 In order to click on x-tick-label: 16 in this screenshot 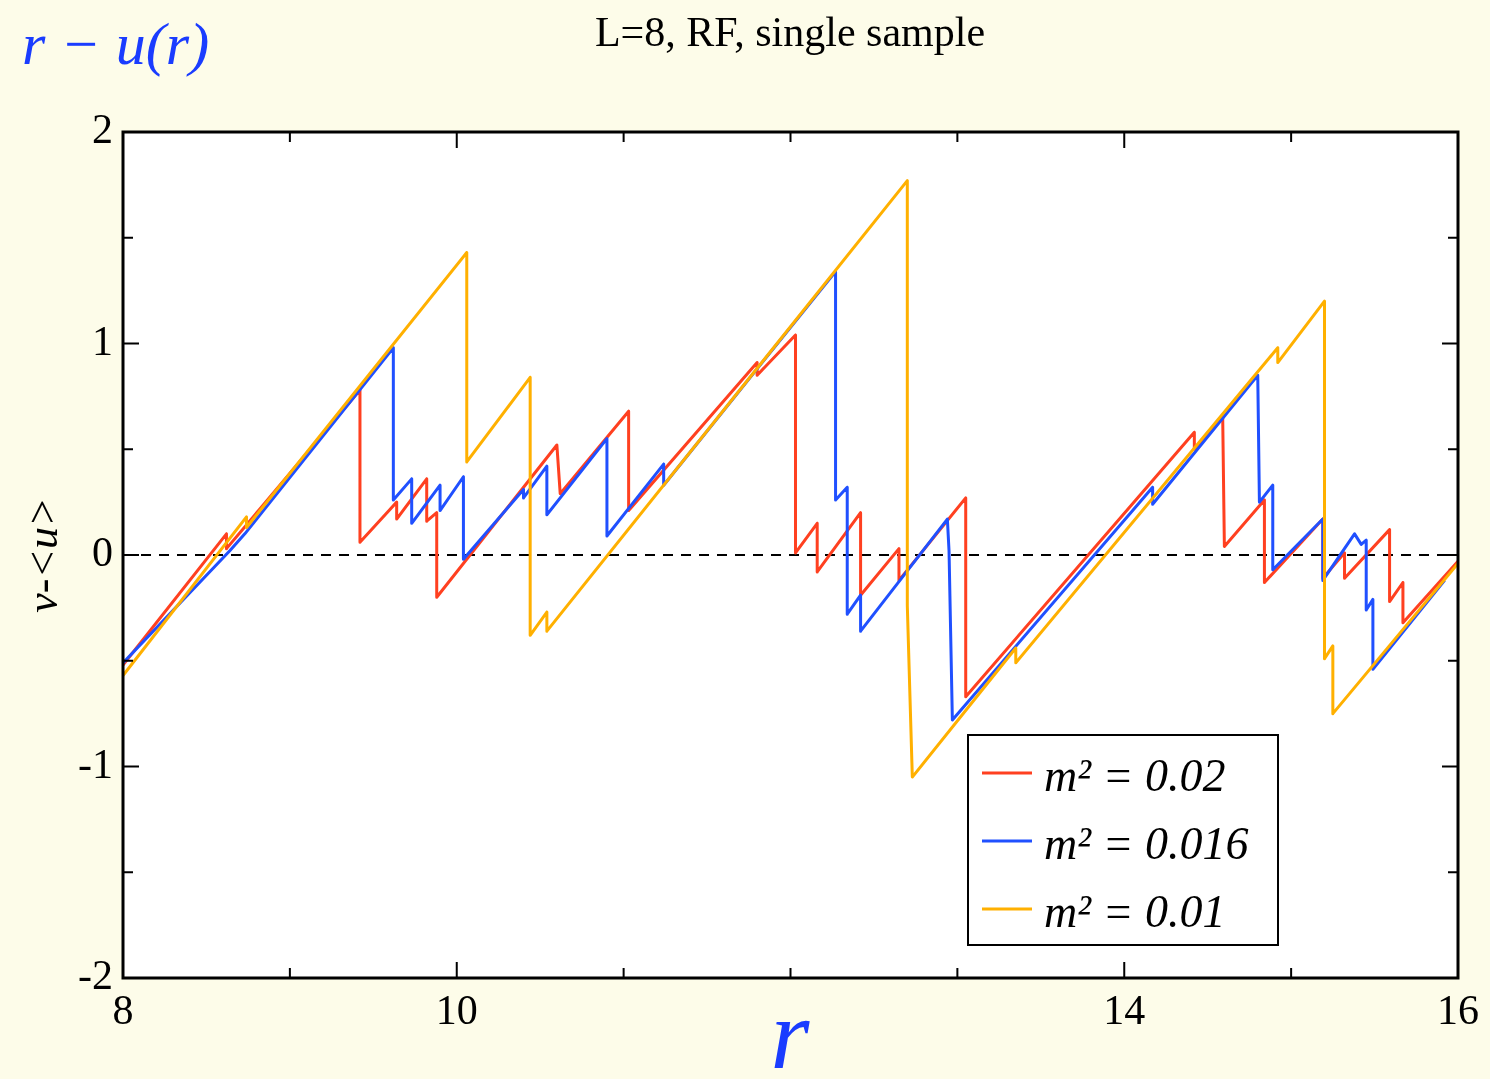, I will do `click(1458, 1010)`.